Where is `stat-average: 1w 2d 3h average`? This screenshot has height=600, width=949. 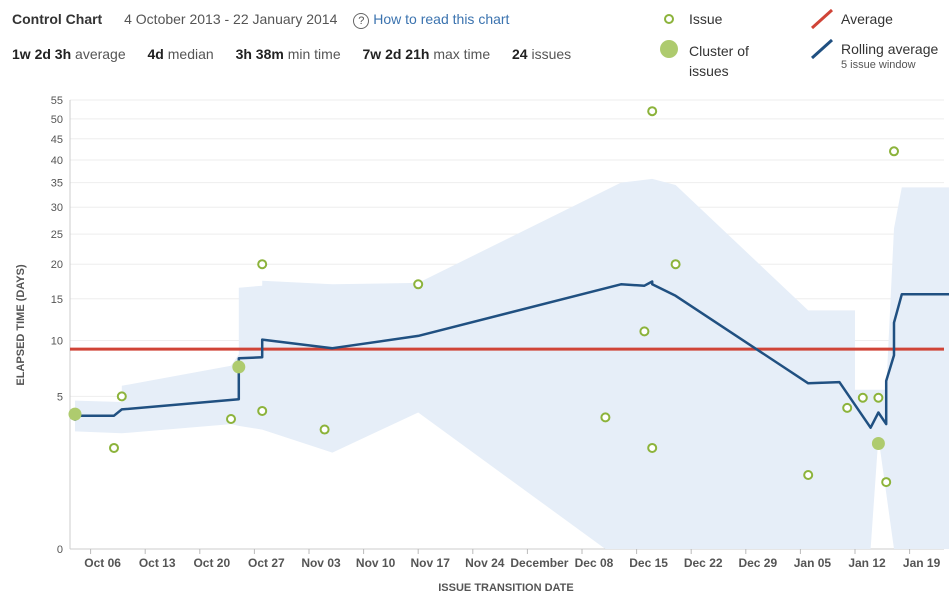 stat-average: 1w 2d 3h average is located at coordinates (69, 54).